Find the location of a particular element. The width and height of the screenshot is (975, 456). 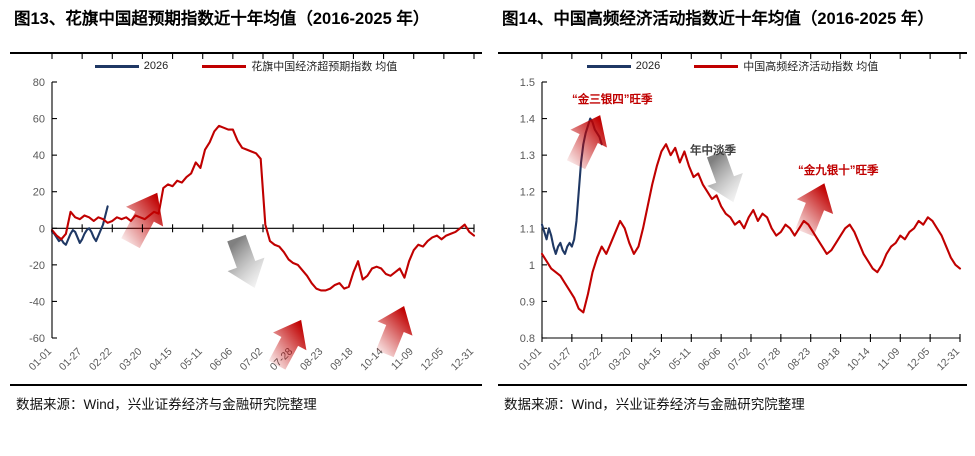

figure-14-bottom-rule is located at coordinates (732, 385).